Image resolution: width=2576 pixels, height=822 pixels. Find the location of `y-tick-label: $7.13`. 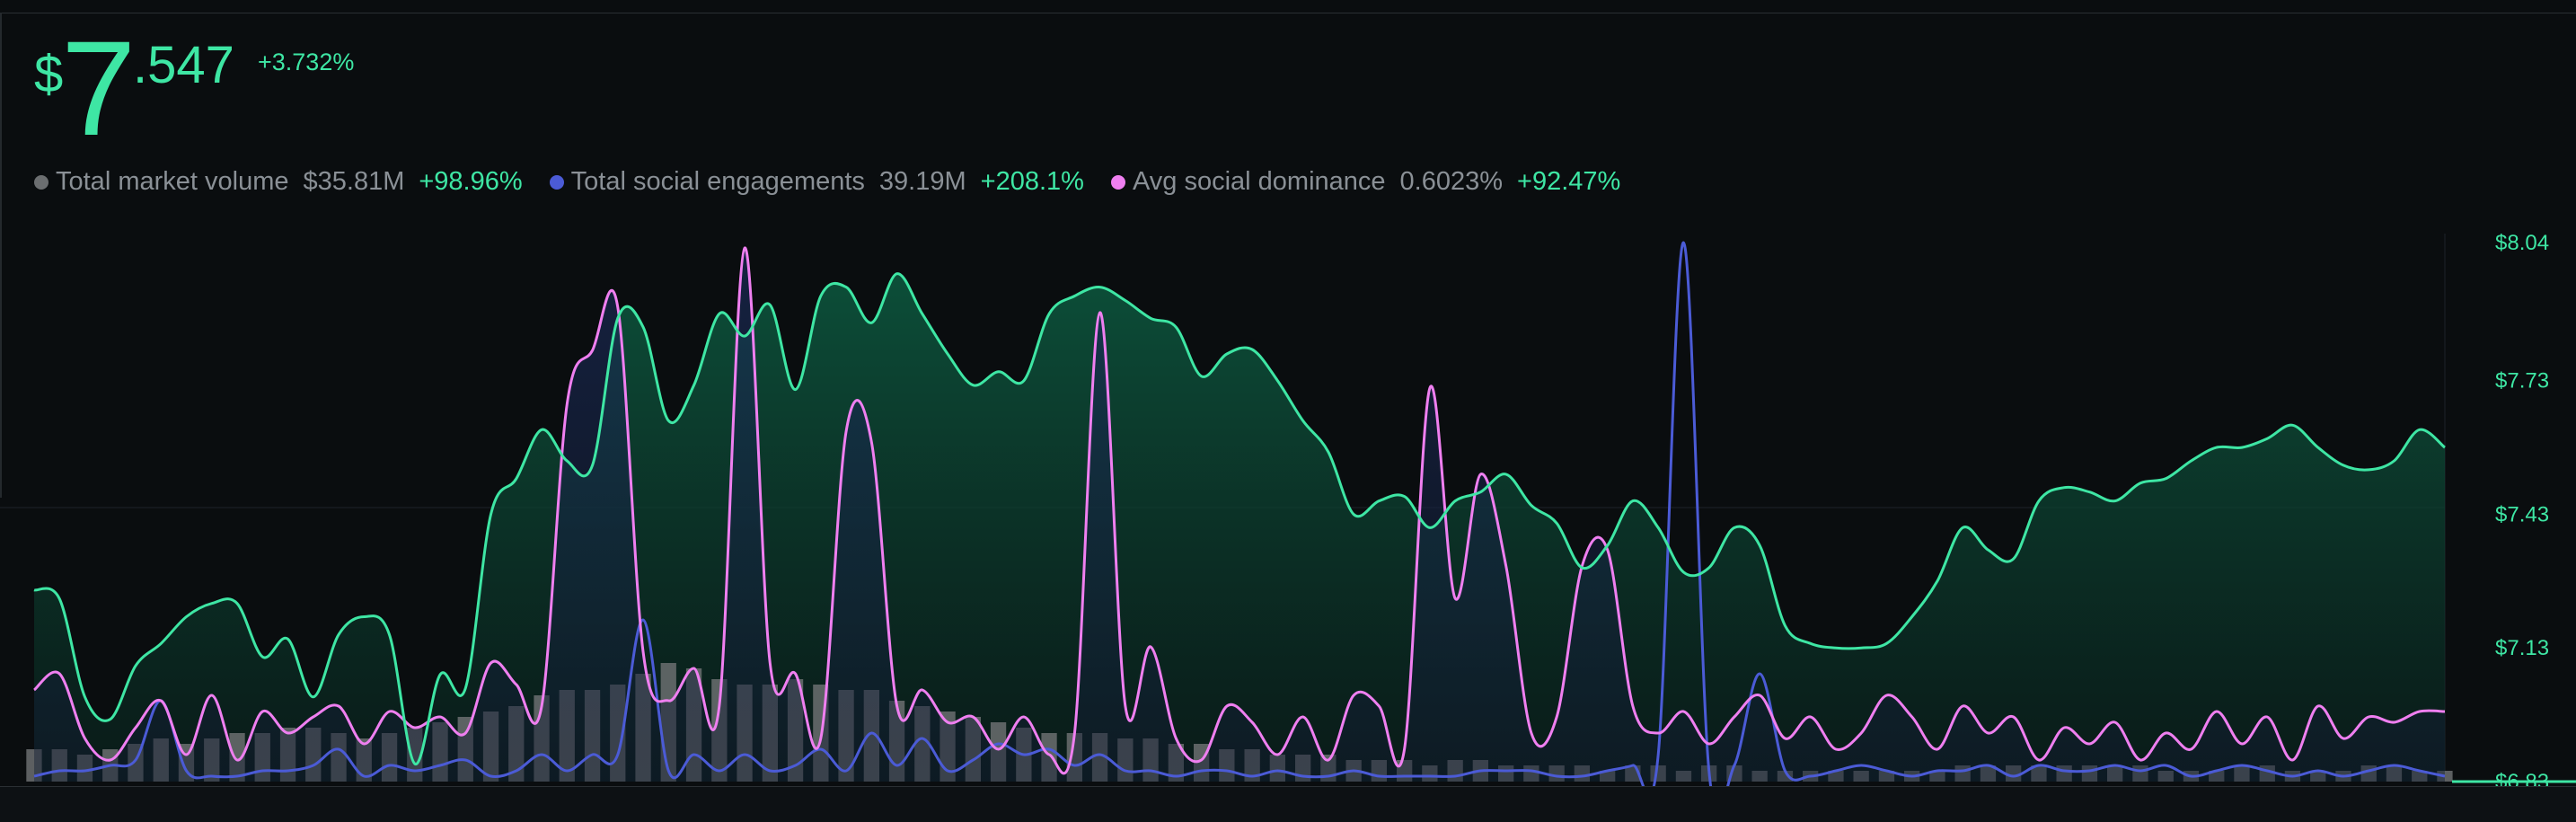

y-tick-label: $7.13 is located at coordinates (2522, 648).